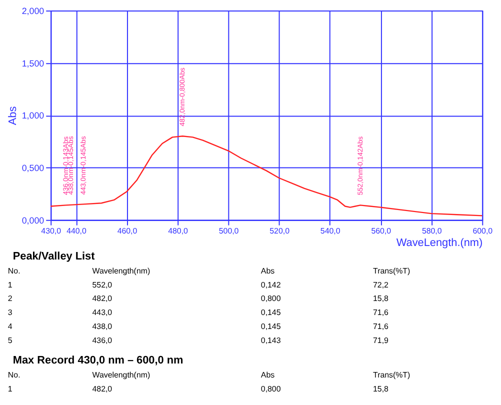 The image size is (501, 405). What do you see at coordinates (102, 313) in the screenshot?
I see `text: 443,0` at bounding box center [102, 313].